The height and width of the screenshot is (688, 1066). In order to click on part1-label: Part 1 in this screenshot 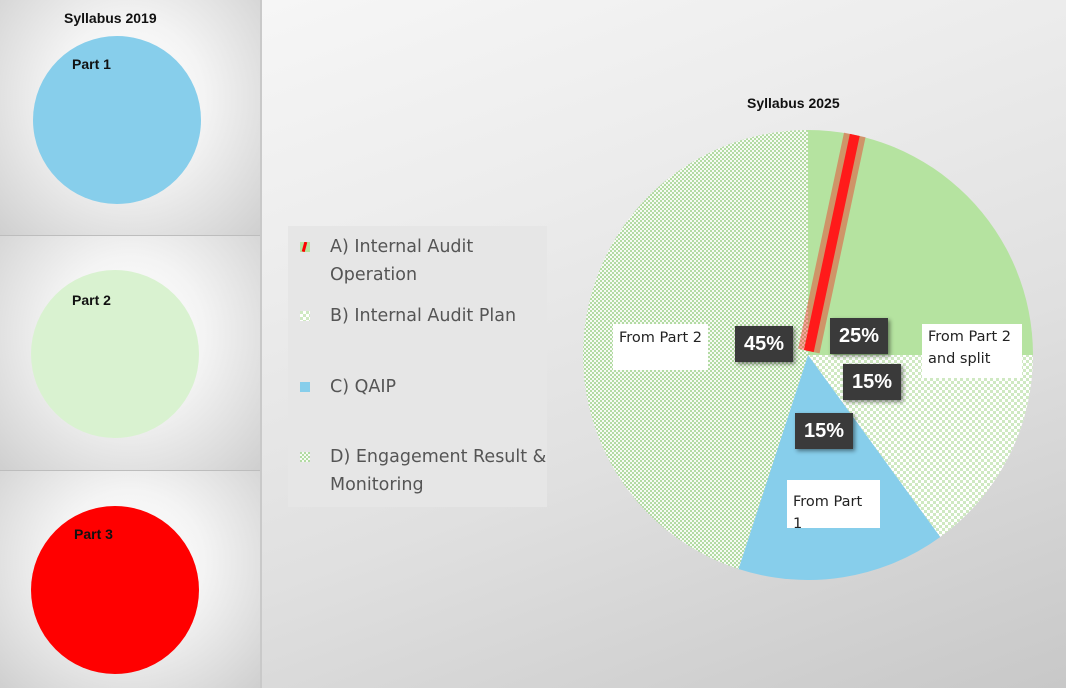, I will do `click(91, 64)`.